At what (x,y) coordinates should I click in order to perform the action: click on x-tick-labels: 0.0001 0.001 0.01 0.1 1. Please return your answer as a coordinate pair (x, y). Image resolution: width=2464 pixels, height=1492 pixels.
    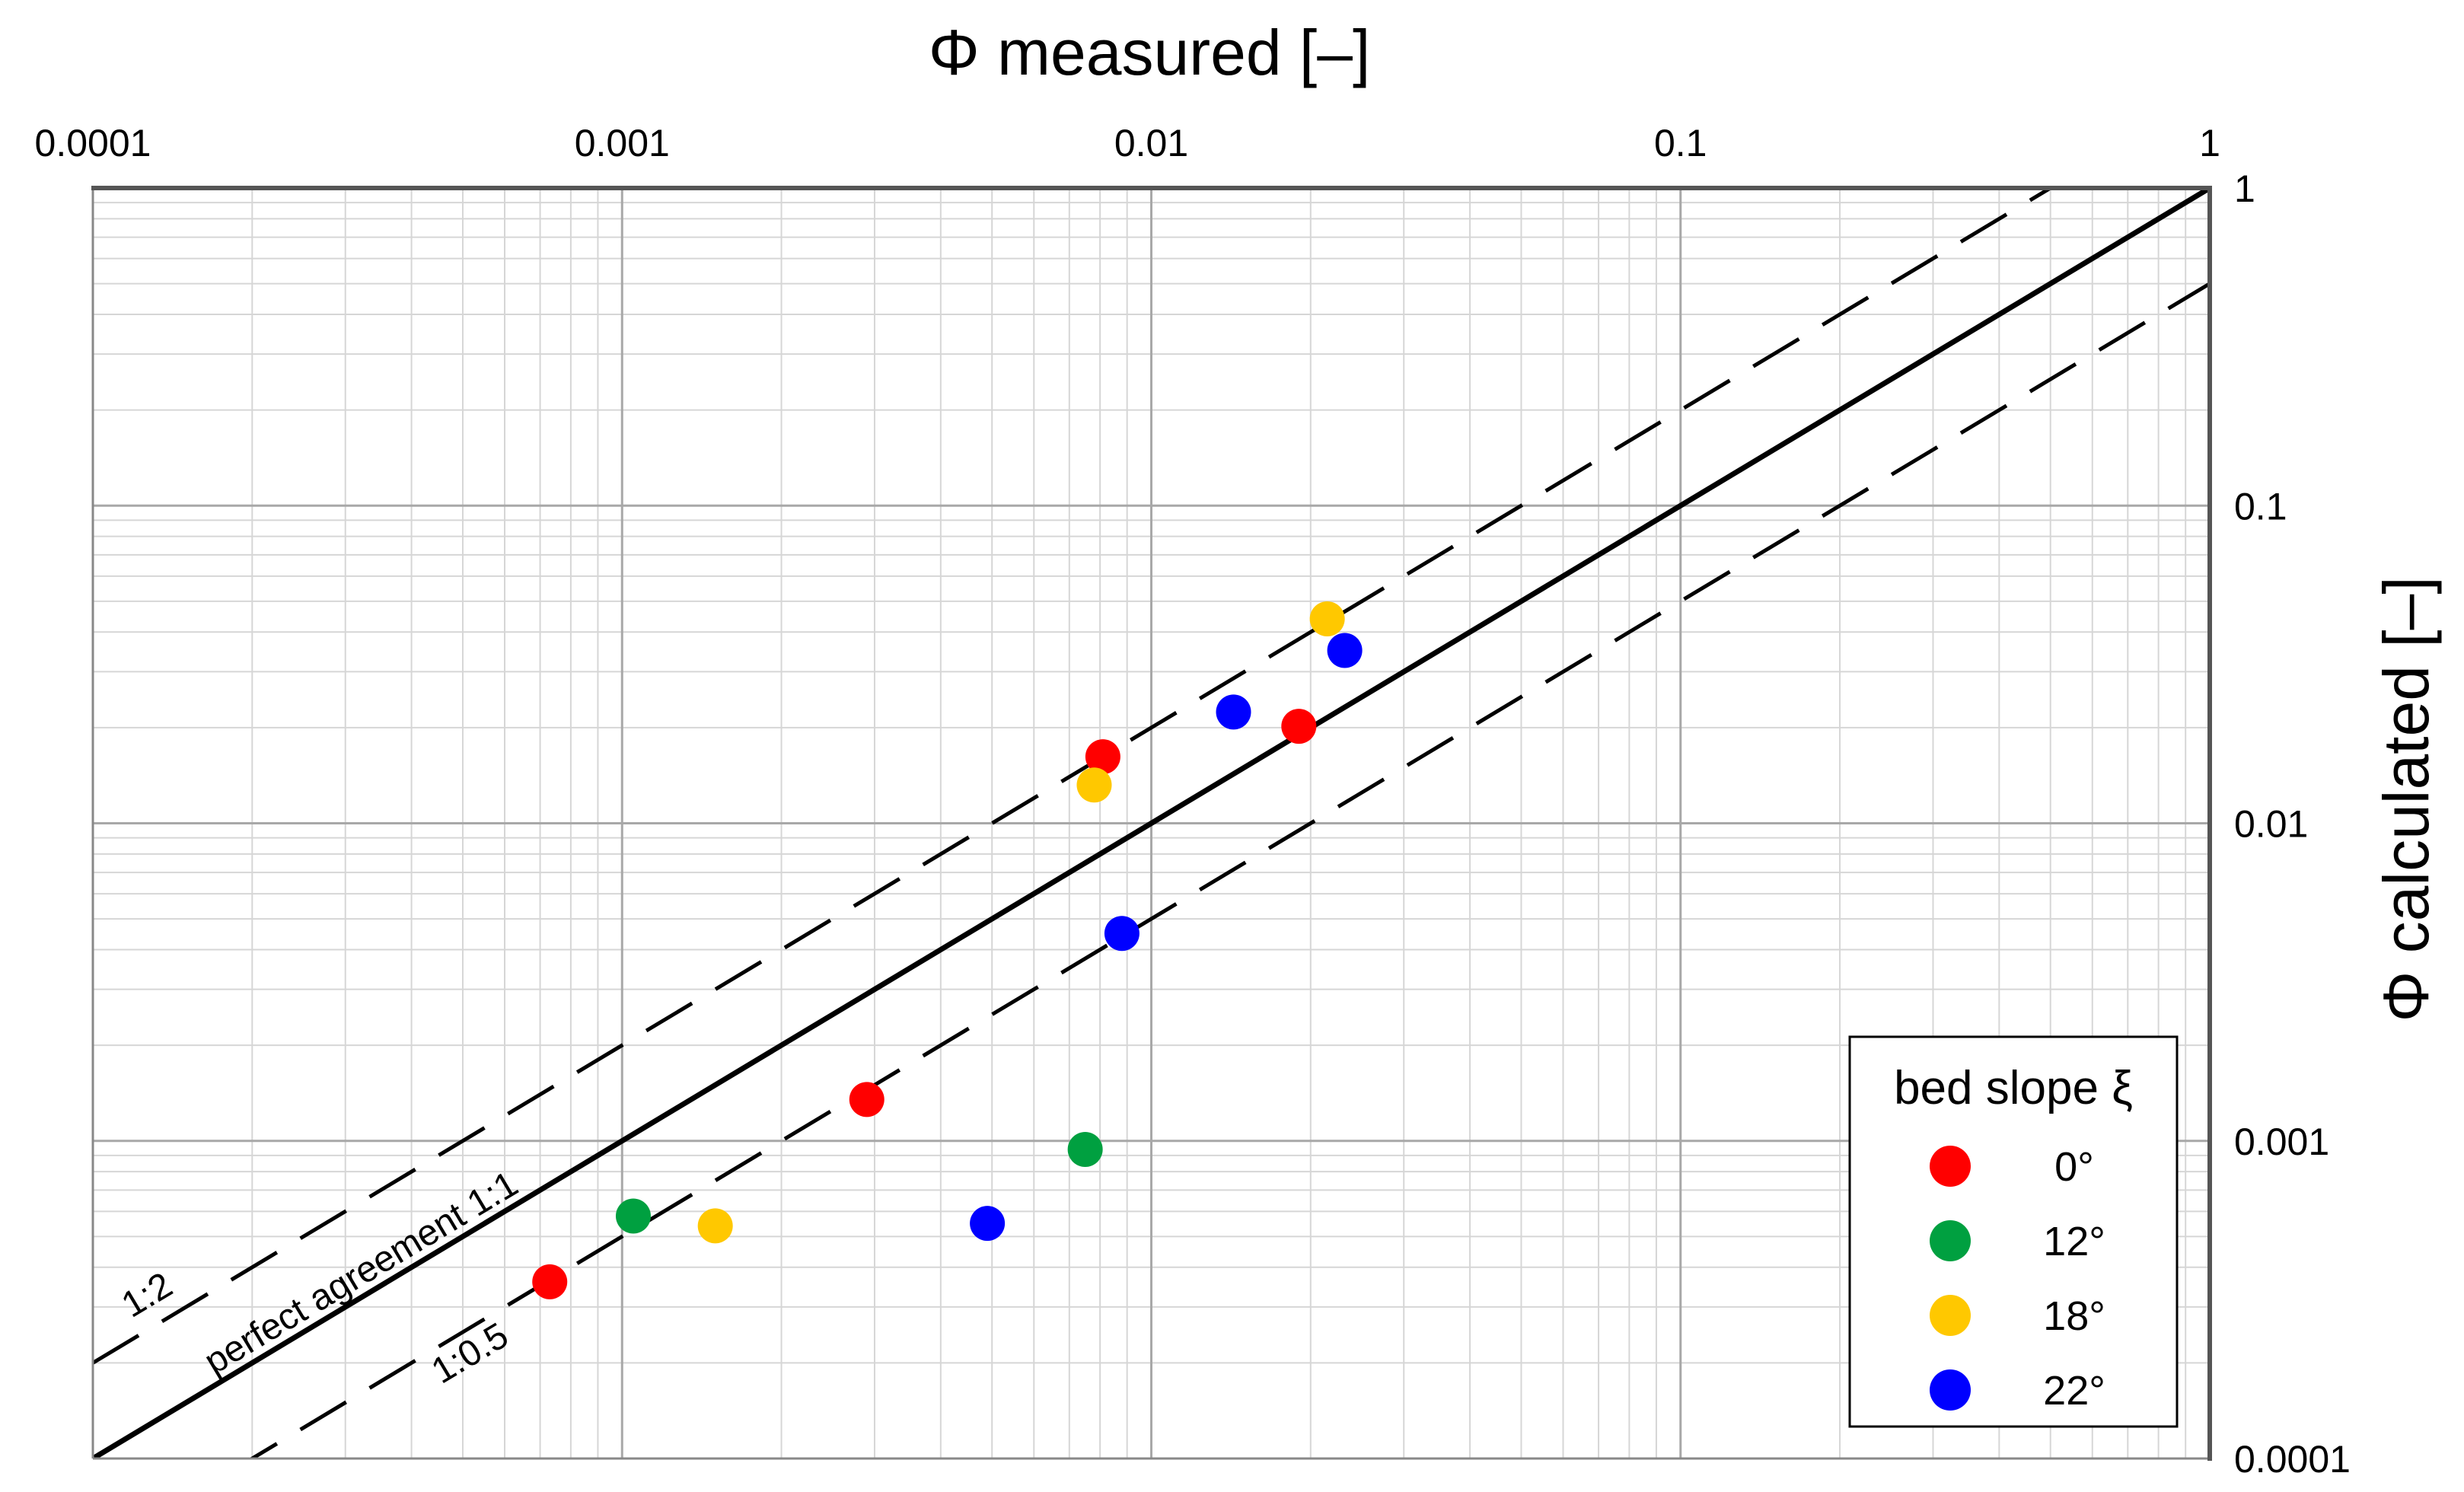
    Looking at the image, I should click on (1127, 143).